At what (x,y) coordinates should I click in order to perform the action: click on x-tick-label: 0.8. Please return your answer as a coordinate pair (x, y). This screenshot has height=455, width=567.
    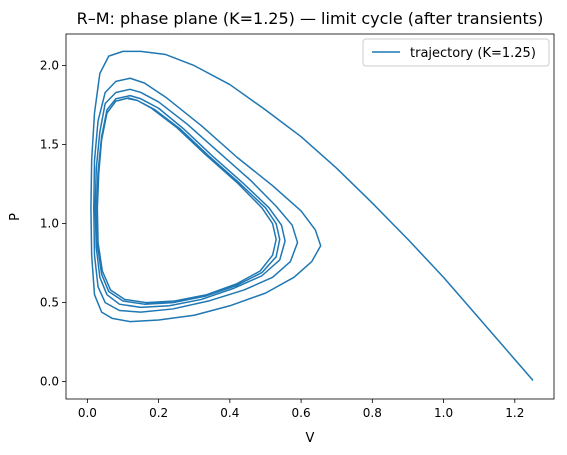
    Looking at the image, I should click on (372, 413).